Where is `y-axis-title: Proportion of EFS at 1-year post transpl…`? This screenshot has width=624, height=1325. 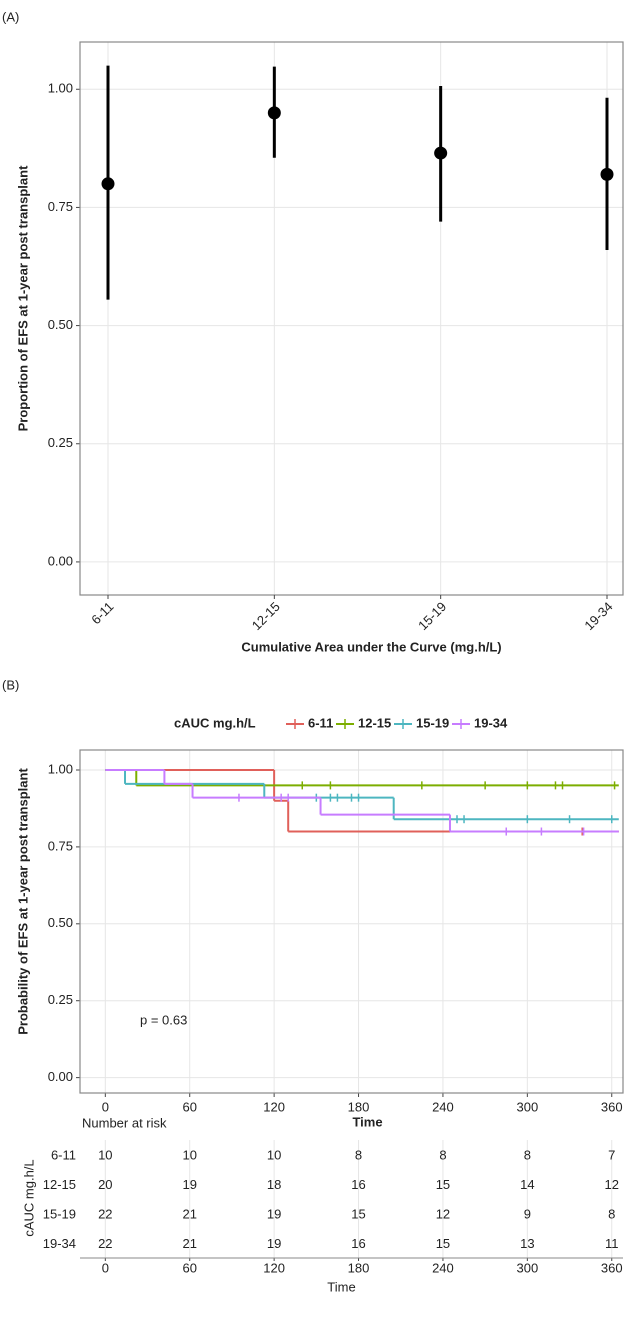
y-axis-title: Proportion of EFS at 1-year post transpl… is located at coordinates (22, 298).